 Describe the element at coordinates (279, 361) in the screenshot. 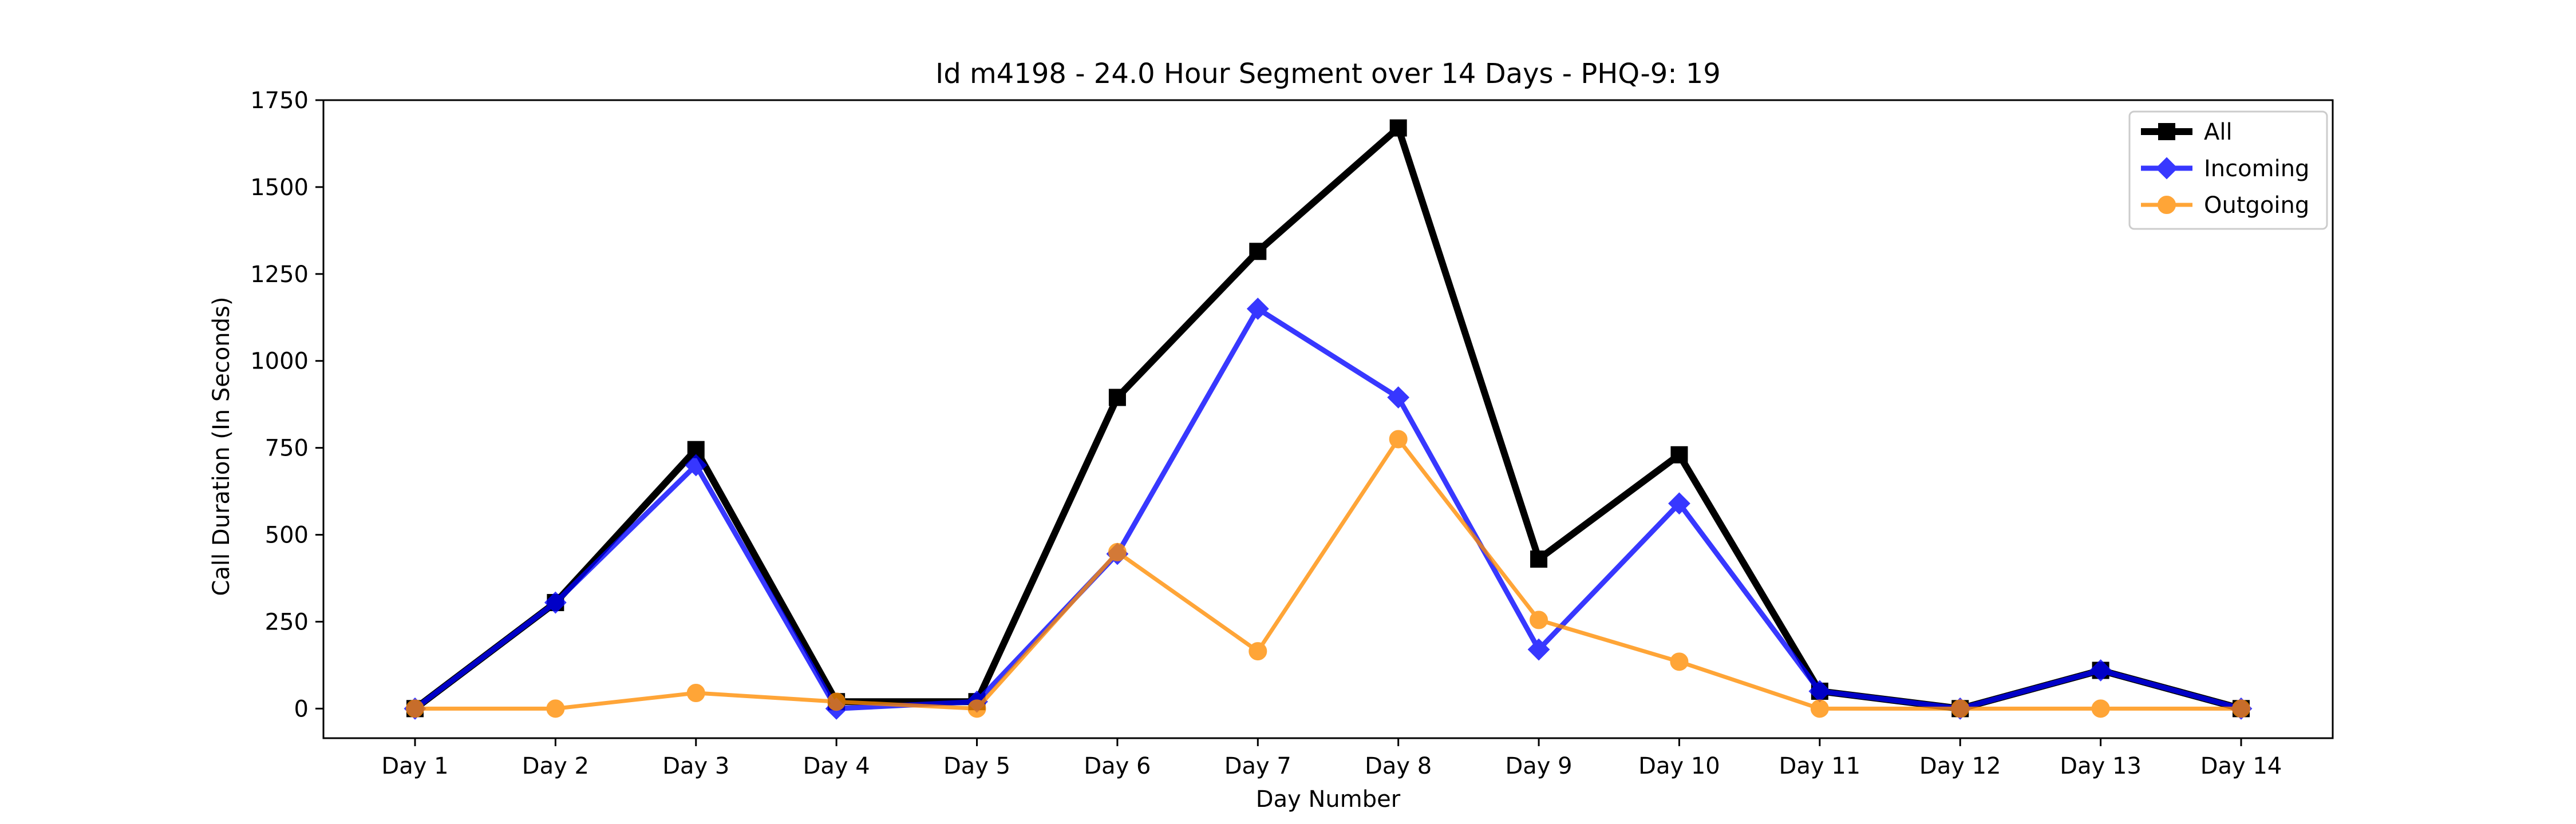

I see `y-tick-label: 1000` at that location.